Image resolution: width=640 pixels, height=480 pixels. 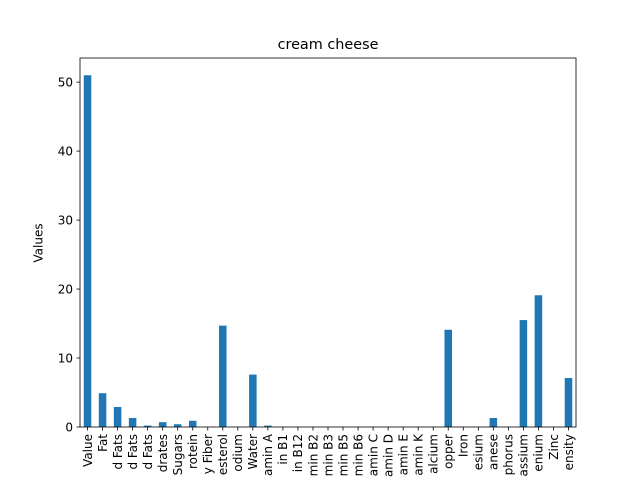 What do you see at coordinates (343, 455) in the screenshot?
I see `x-tick-label: min B5` at bounding box center [343, 455].